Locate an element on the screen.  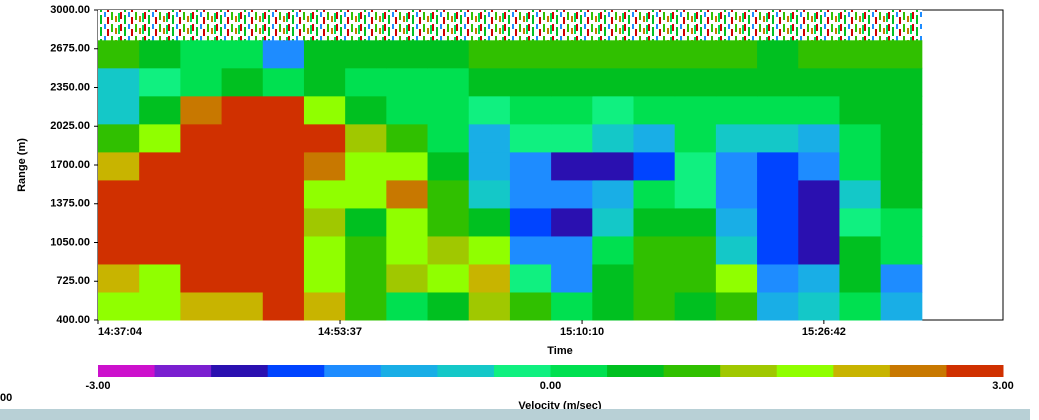
y-tick-label: 725.00 is located at coordinates (73, 281).